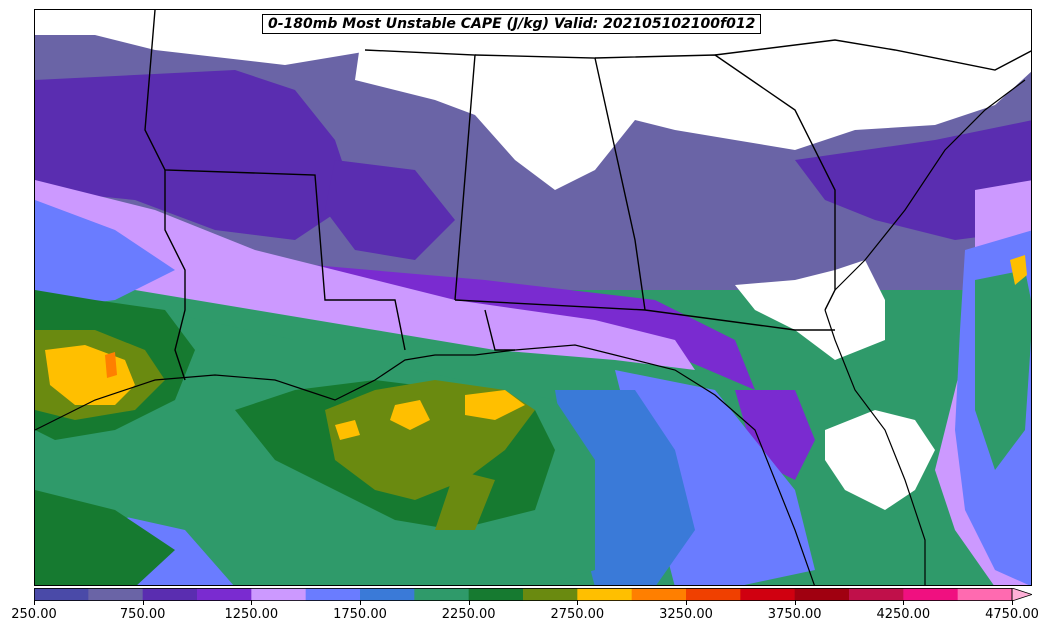 Image resolution: width=1042 pixels, height=633 pixels. What do you see at coordinates (465, 500) in the screenshot?
I see `field-2500-streak` at bounding box center [465, 500].